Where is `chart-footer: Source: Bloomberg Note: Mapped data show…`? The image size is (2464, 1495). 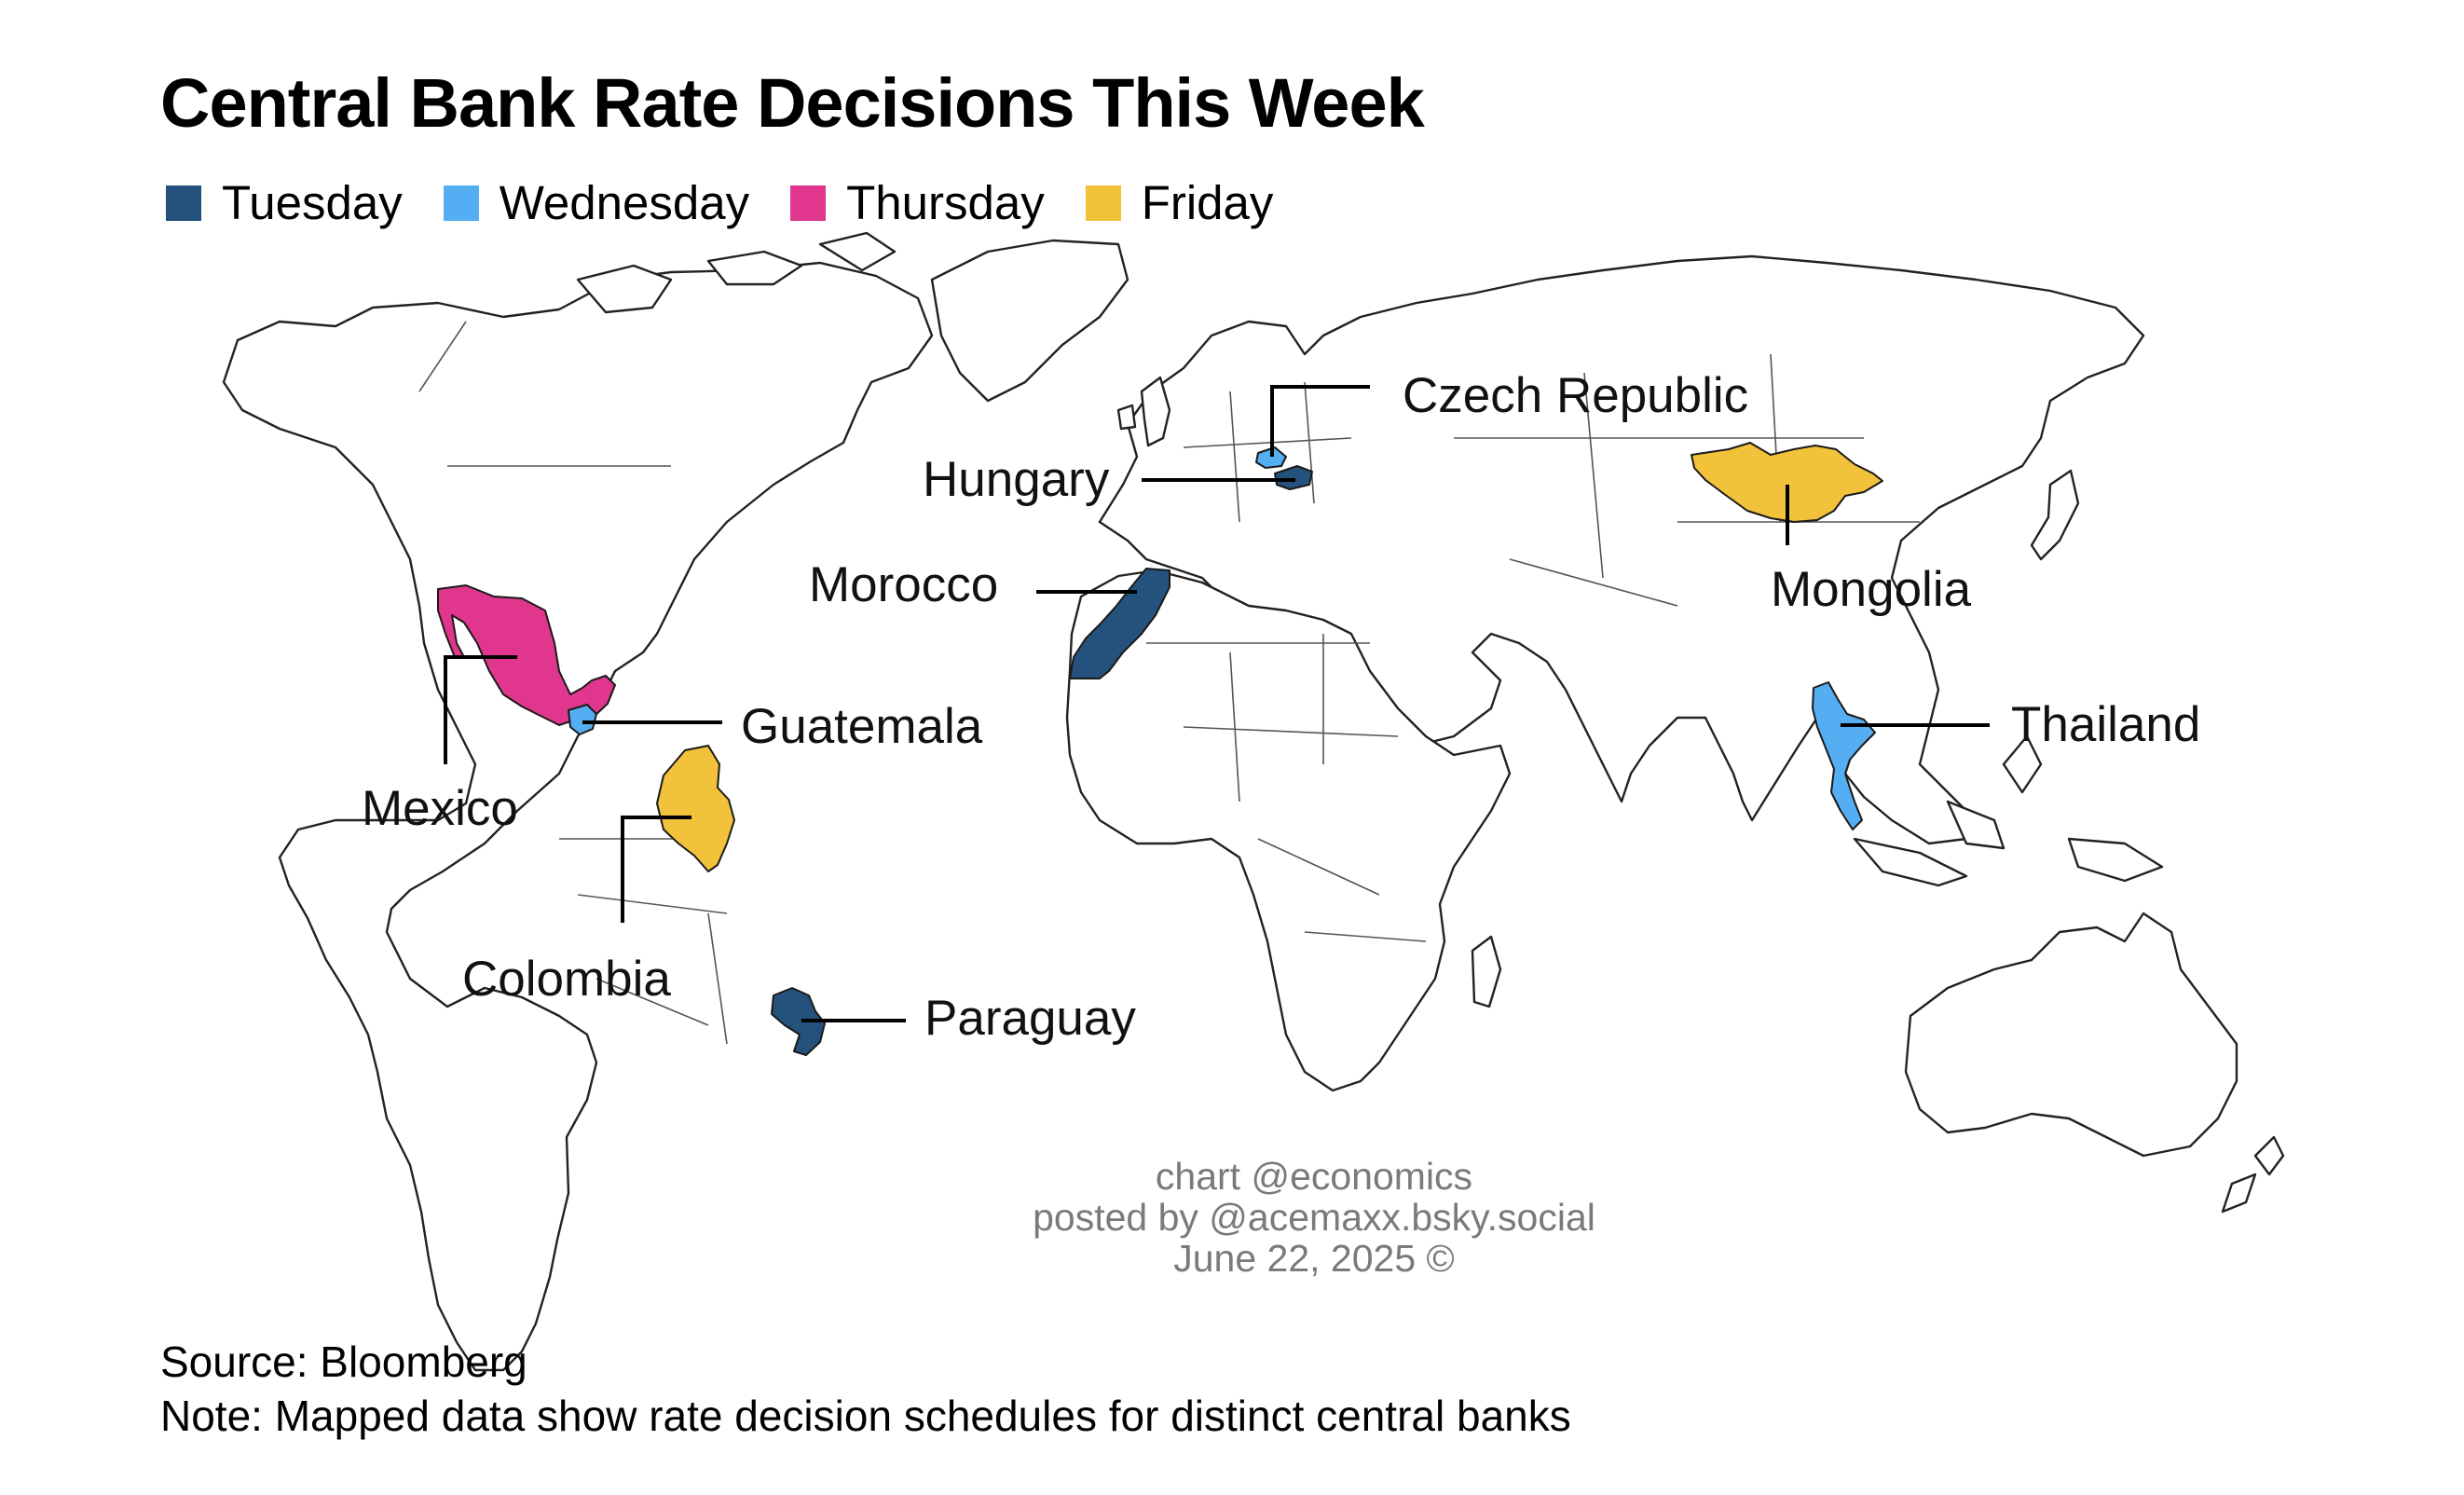 chart-footer: Source: Bloomberg Note: Mapped data show… is located at coordinates (865, 1389).